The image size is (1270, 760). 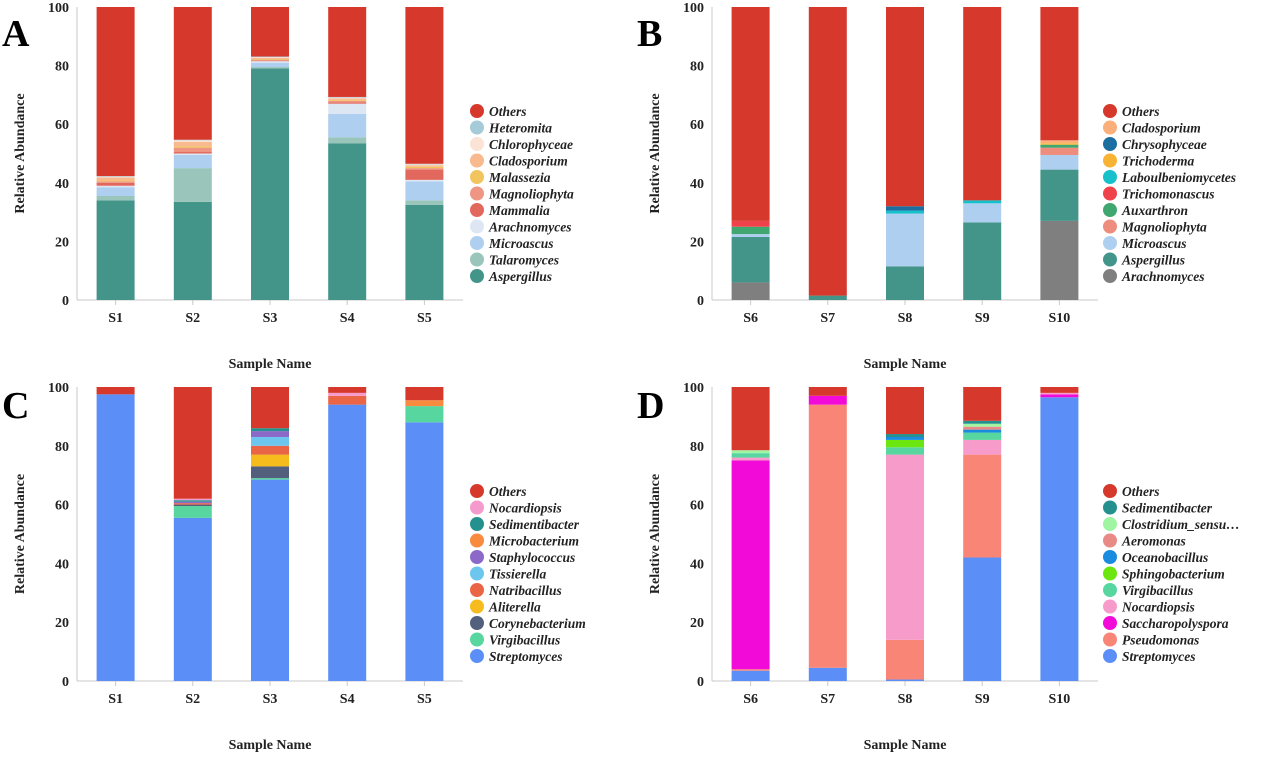 What do you see at coordinates (58, 388) in the screenshot?
I see `y-tick-label: 100` at bounding box center [58, 388].